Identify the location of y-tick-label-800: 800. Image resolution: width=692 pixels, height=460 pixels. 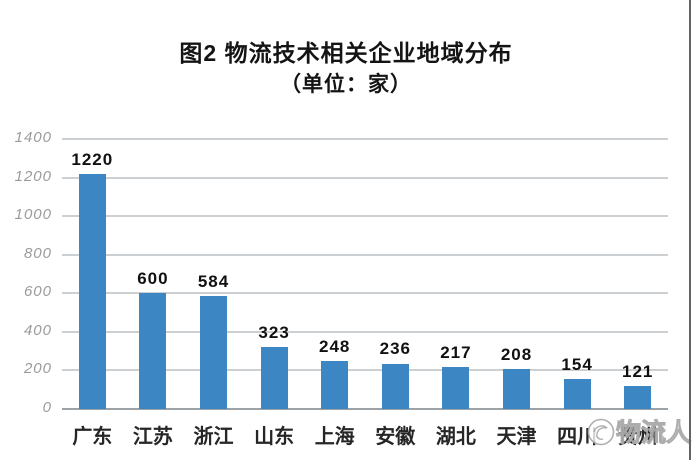
(37, 253).